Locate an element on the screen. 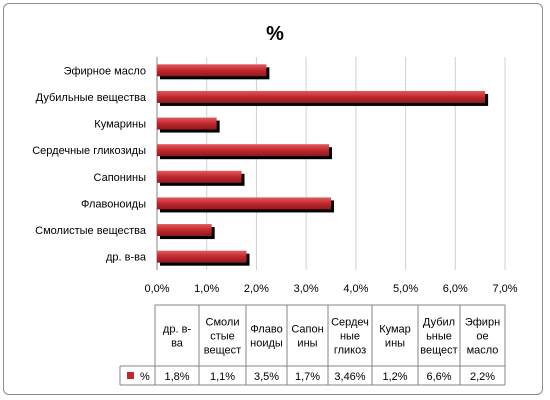 This screenshot has width=550, height=400. x-tick-label: 6,0% is located at coordinates (455, 289).